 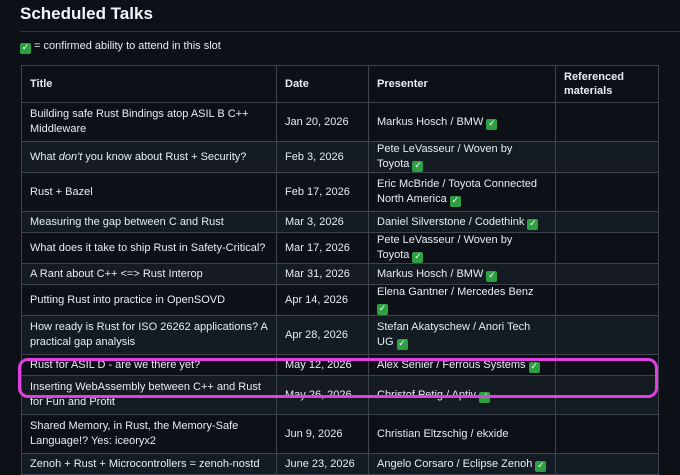 I want to click on presenter-name: Stefan Akatyschew / Anori Tech UG, so click(x=454, y=334).